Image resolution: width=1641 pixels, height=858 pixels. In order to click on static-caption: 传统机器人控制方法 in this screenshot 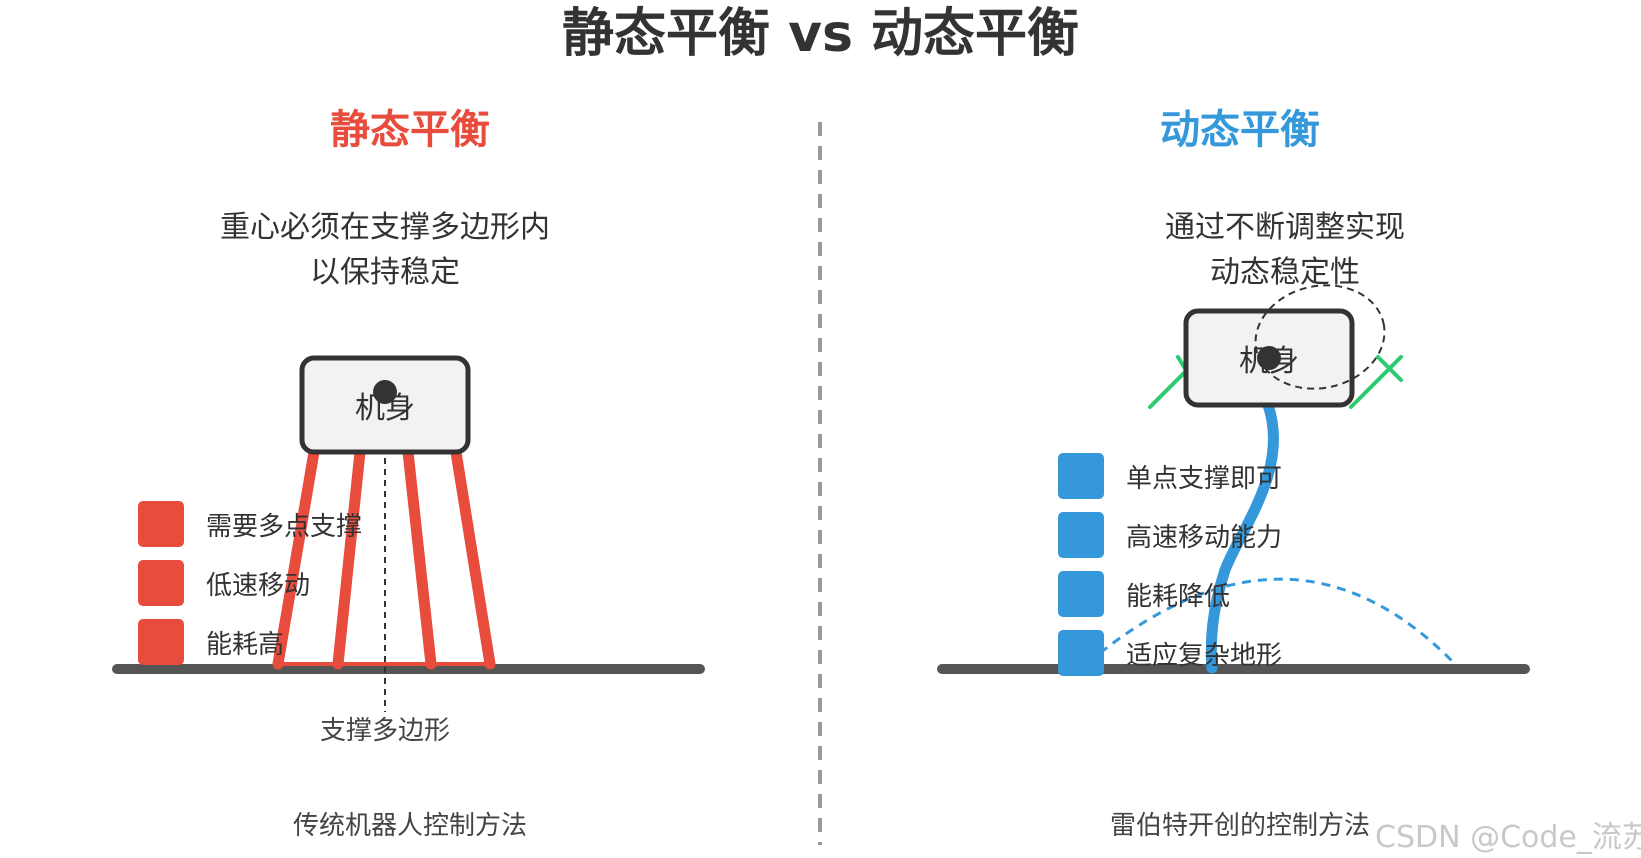, I will do `click(409, 826)`.